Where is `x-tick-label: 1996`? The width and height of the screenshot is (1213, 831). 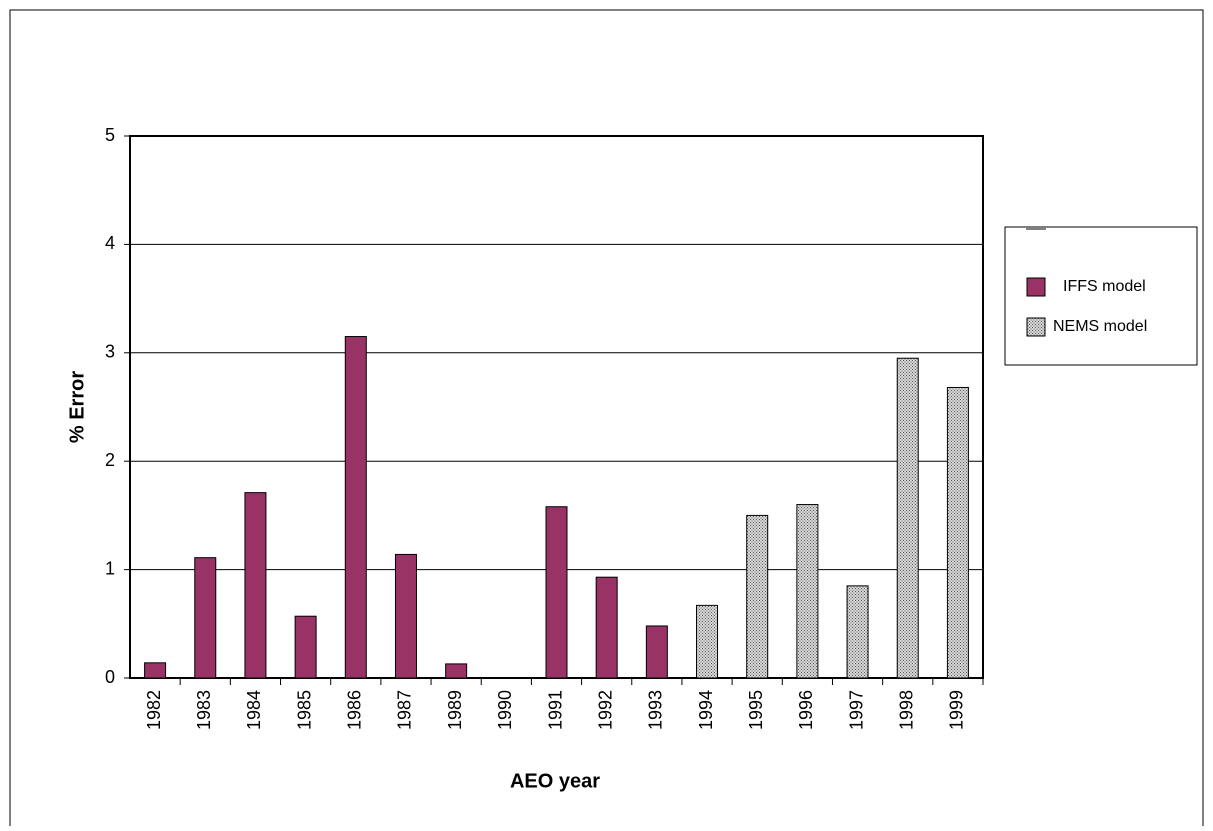 x-tick-label: 1996 is located at coordinates (806, 710).